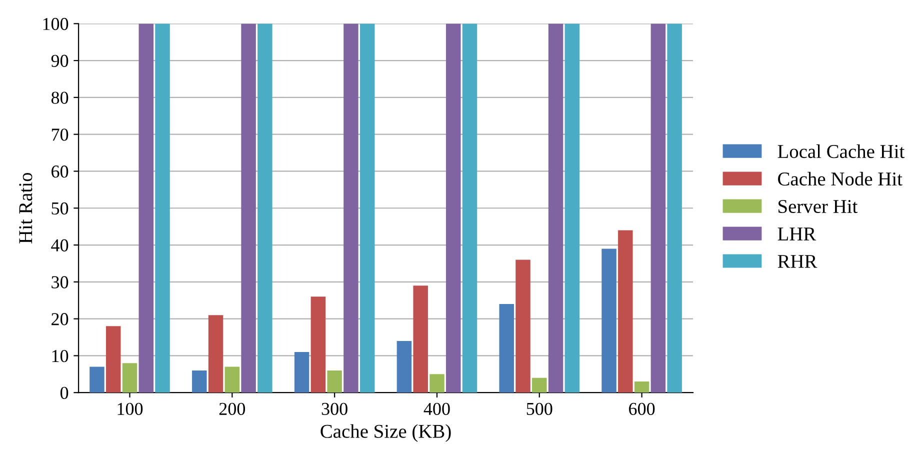 The image size is (924, 473). What do you see at coordinates (60, 319) in the screenshot?
I see `y-tick-label: 20` at bounding box center [60, 319].